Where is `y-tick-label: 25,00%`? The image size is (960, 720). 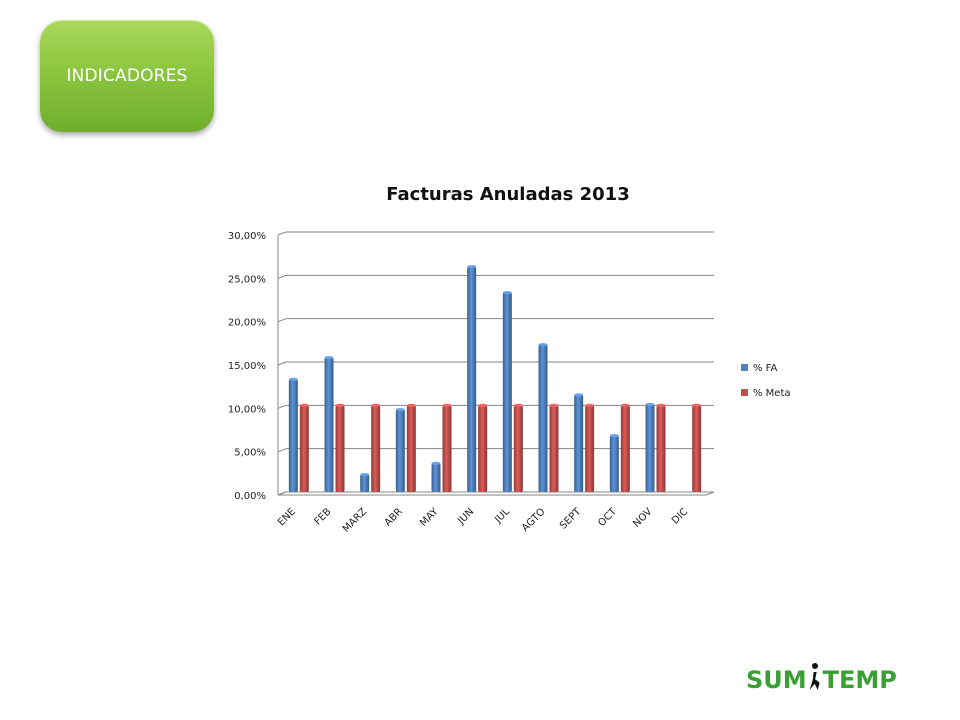 y-tick-label: 25,00% is located at coordinates (247, 279).